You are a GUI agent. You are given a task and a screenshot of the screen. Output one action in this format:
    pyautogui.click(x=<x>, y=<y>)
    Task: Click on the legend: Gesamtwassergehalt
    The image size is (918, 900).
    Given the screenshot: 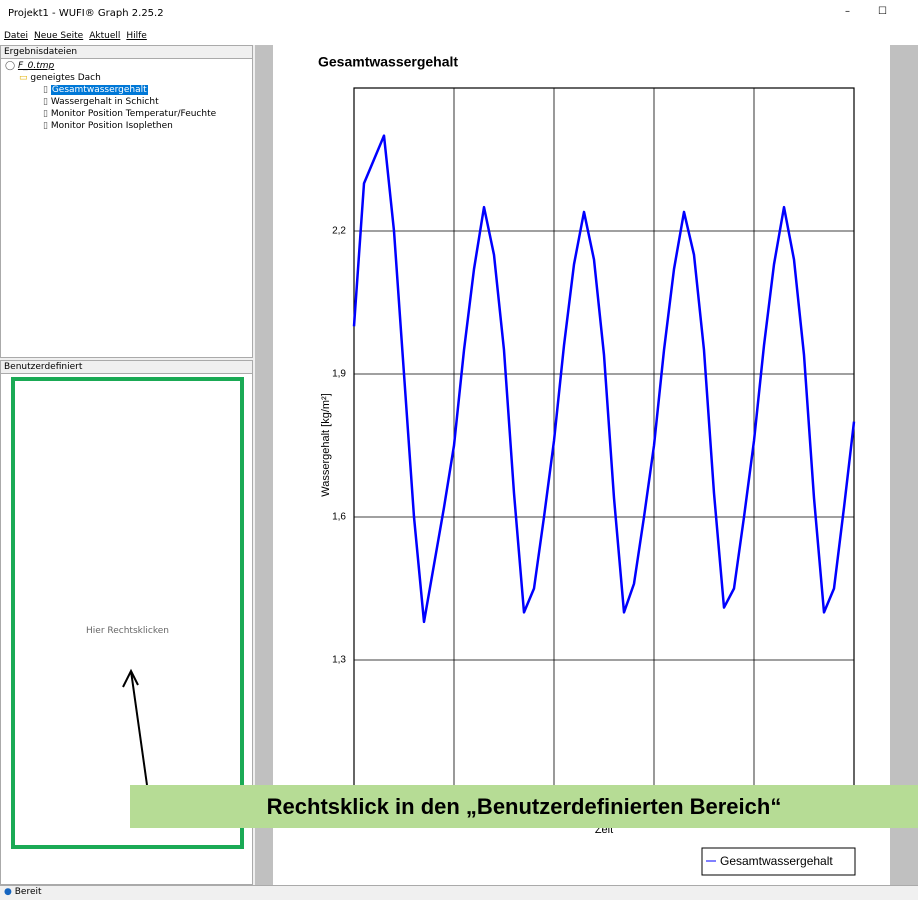 What is the action you would take?
    pyautogui.click(x=778, y=861)
    